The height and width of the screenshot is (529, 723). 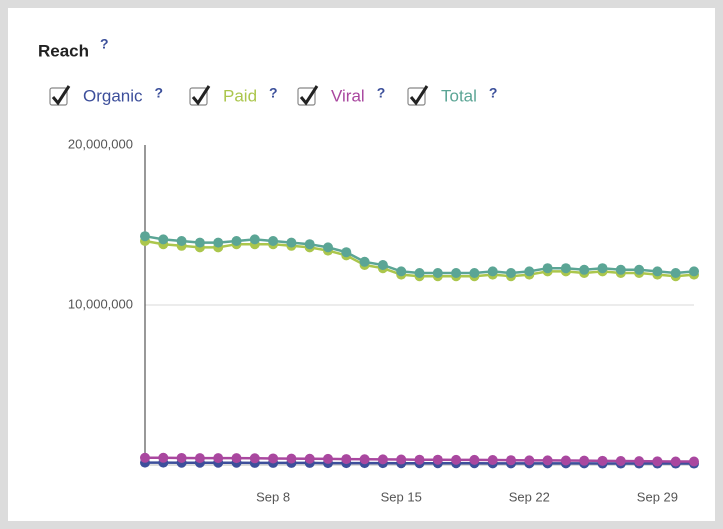 I want to click on y-tick-label: 10,000,000, so click(x=100, y=303).